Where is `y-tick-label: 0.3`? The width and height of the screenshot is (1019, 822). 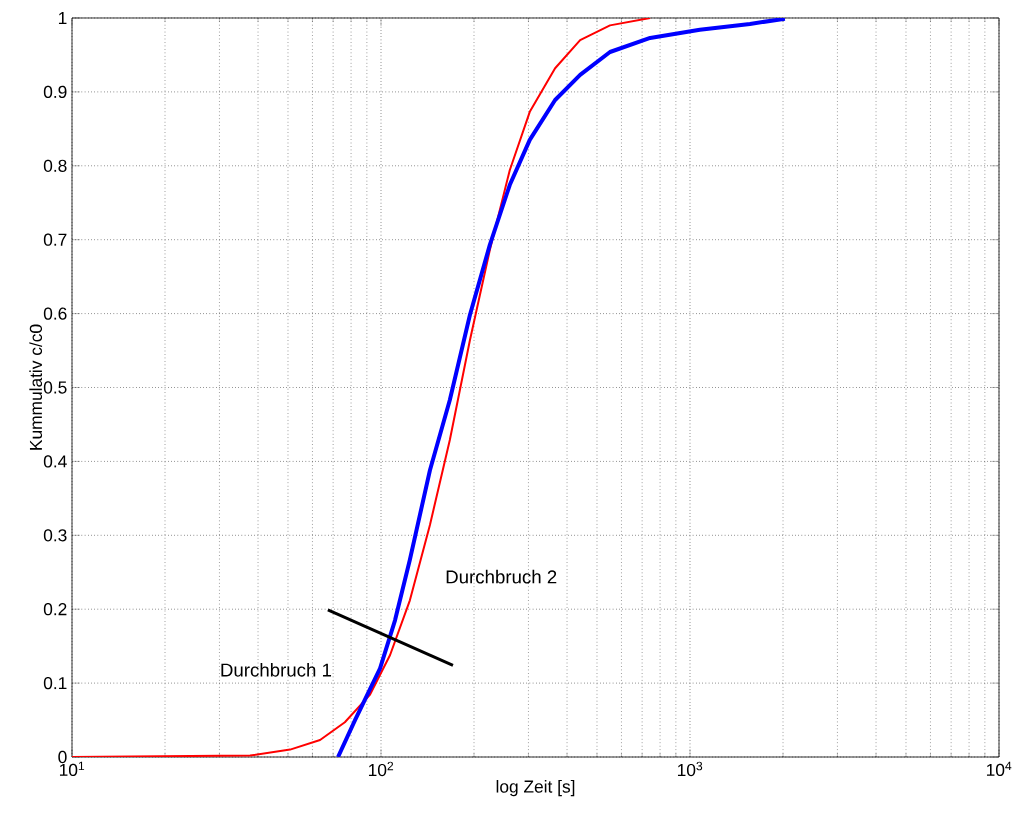
y-tick-label: 0.3 is located at coordinates (55, 535).